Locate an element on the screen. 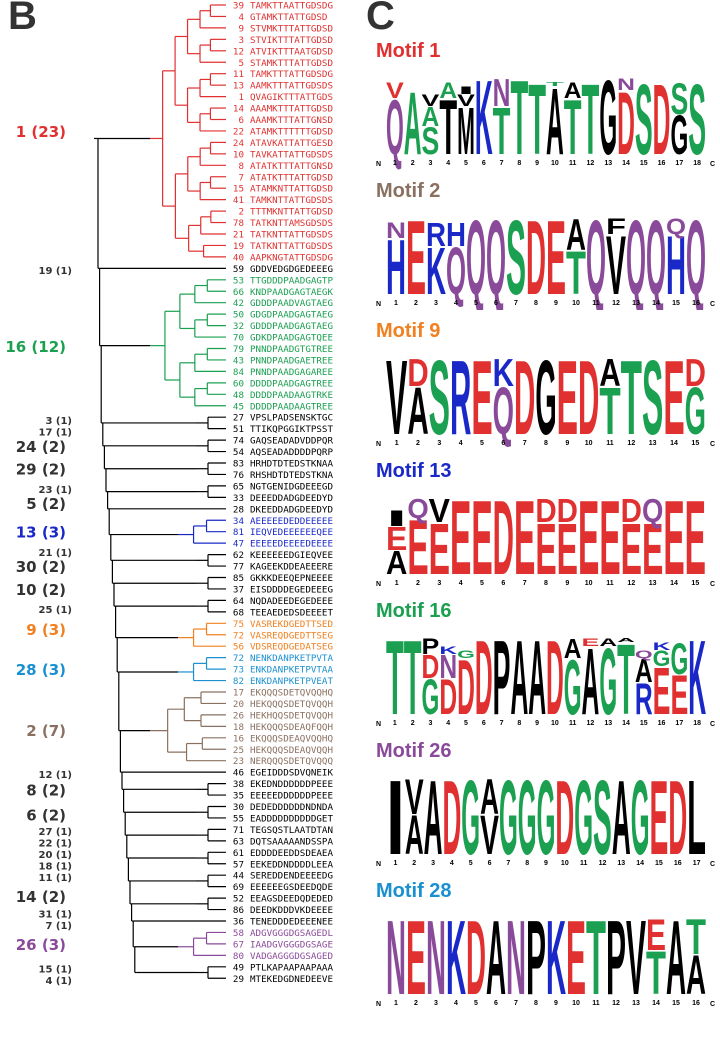 The image size is (720, 1040). leaf-sequence: QVAGIKTTTATTGDS is located at coordinates (291, 97).